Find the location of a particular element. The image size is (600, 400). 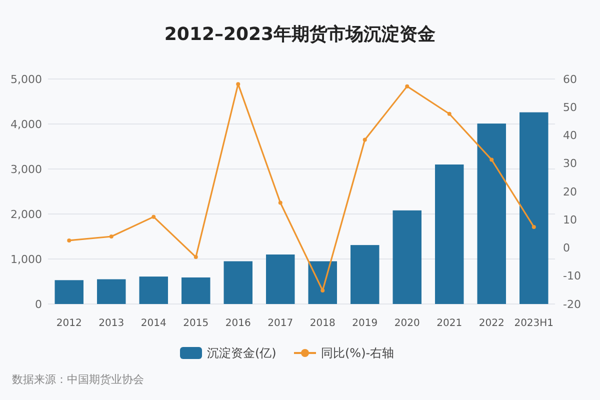

x-tick-label: 2022 is located at coordinates (491, 323).